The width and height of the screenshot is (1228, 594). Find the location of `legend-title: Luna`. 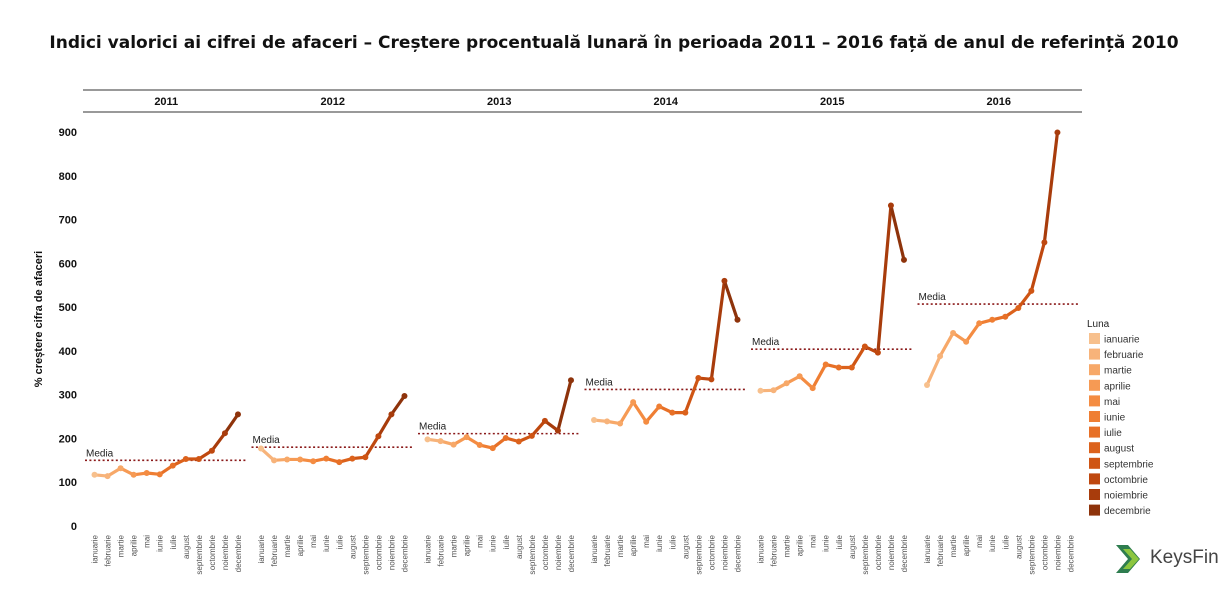

legend-title: Luna is located at coordinates (1098, 324).